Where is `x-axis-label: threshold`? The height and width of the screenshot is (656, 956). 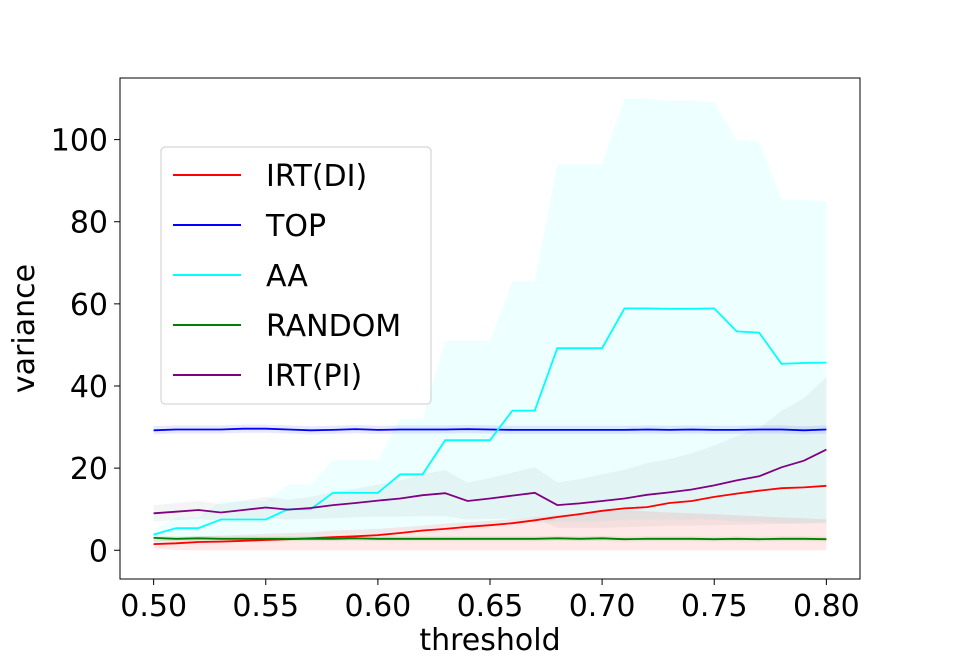 x-axis-label: threshold is located at coordinates (489, 637).